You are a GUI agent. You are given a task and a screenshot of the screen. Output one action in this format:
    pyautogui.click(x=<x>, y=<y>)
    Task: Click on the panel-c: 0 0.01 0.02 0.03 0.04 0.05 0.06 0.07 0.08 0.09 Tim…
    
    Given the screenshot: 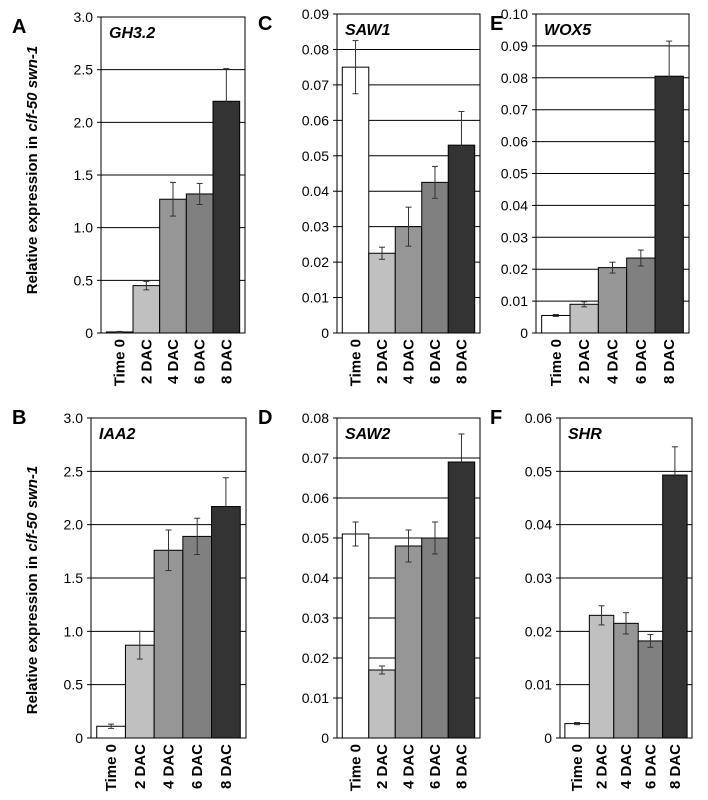 What is the action you would take?
    pyautogui.click(x=369, y=196)
    